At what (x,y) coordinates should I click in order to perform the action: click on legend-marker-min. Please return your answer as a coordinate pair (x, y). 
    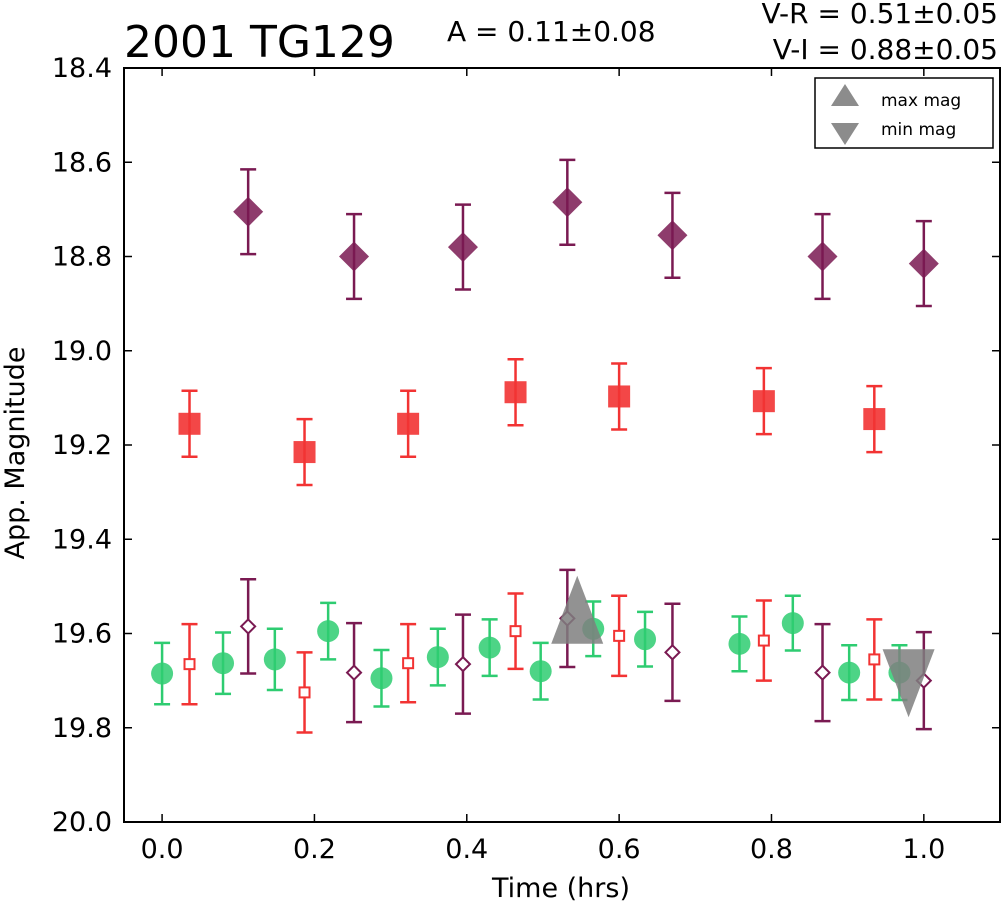
    Looking at the image, I should click on (845, 134).